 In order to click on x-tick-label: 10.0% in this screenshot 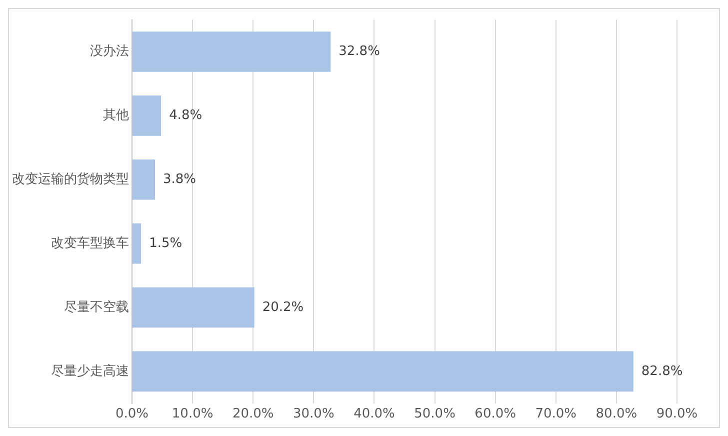, I will do `click(193, 414)`.